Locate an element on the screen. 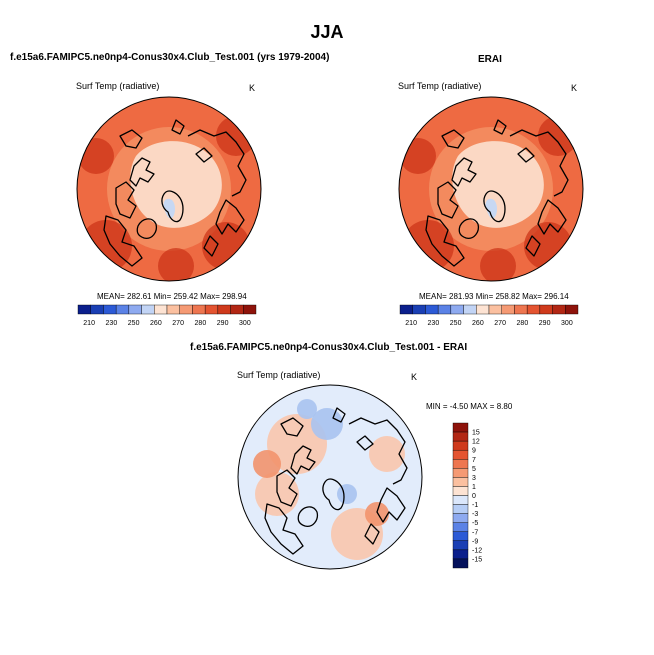 This screenshot has width=654, height=655. colorbar-tick-label: 210 is located at coordinates (89, 323).